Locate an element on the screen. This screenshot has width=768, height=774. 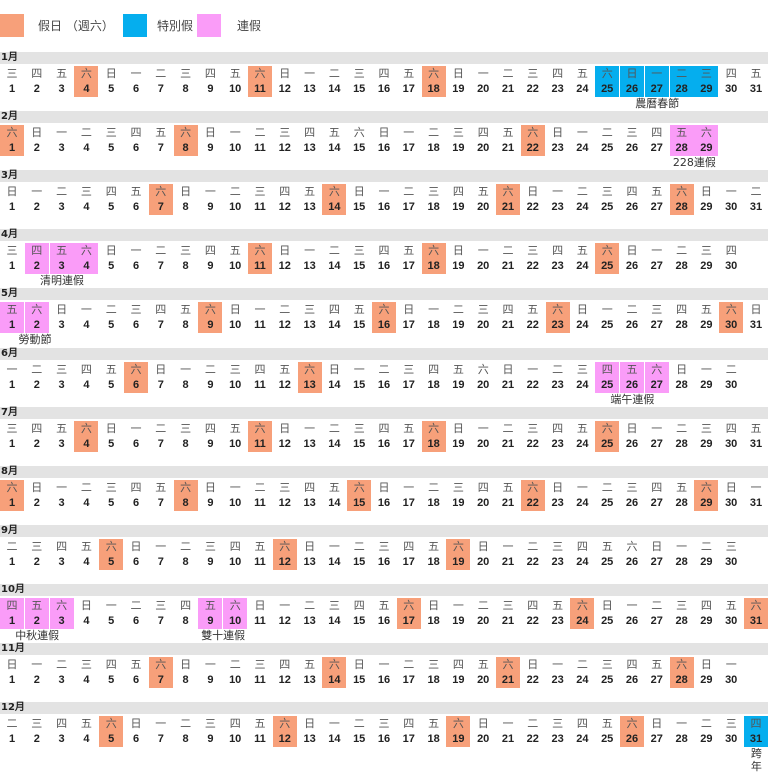
day-cell: 五 28 is located at coordinates (682, 495).